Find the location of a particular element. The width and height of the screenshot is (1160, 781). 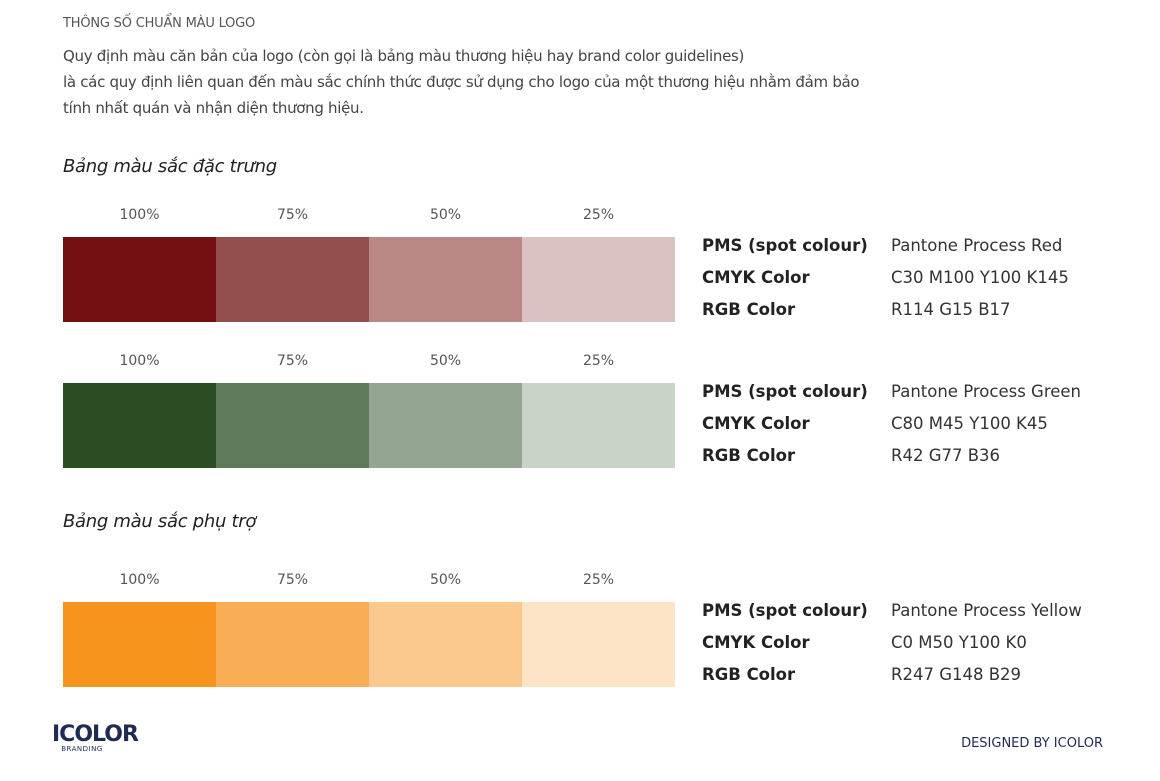

rgb-value: R247 G148 B29 is located at coordinates (956, 674).